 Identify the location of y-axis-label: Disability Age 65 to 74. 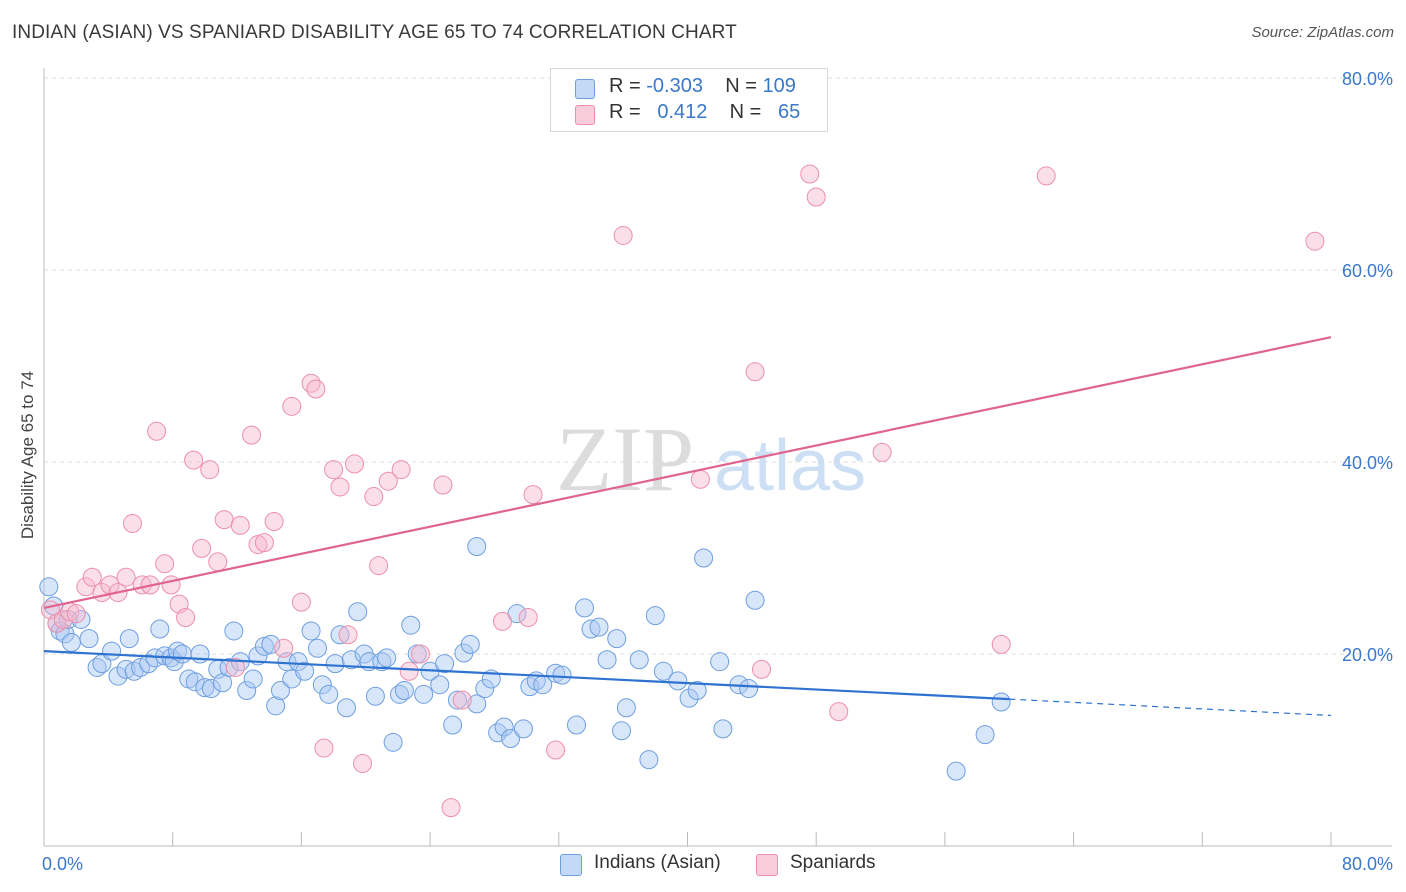
(27, 455).